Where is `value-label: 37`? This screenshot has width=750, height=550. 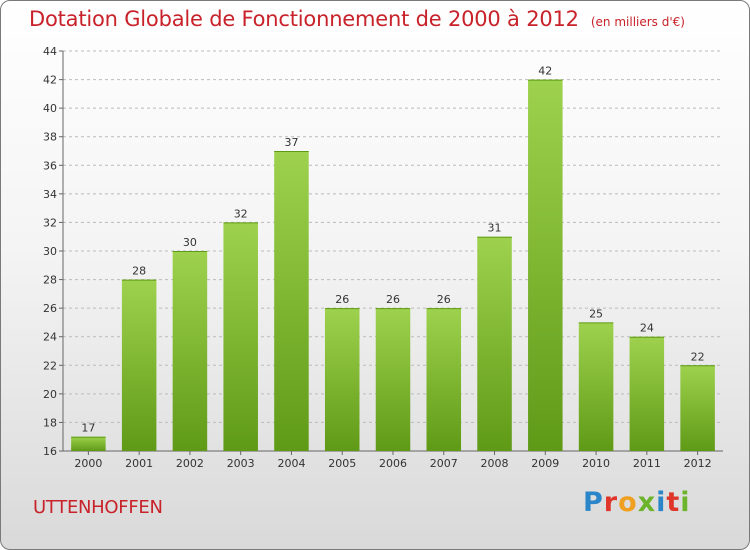 value-label: 37 is located at coordinates (291, 142).